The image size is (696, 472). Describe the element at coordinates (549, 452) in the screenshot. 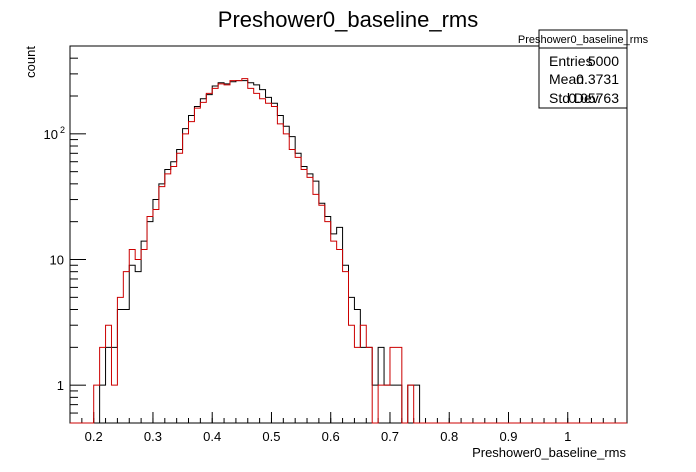

I see `x-axis-label: Preshower0_baseline_rms` at that location.